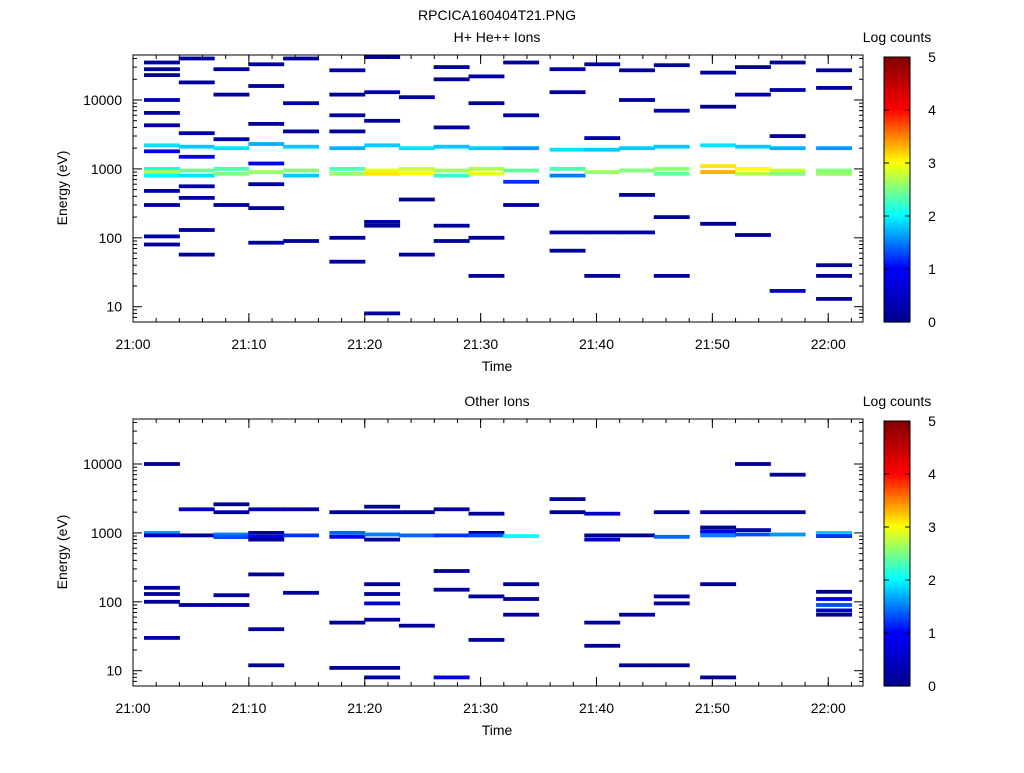 This screenshot has width=1024, height=773. Describe the element at coordinates (932, 686) in the screenshot. I see `colorbar-tick-label: 0` at that location.